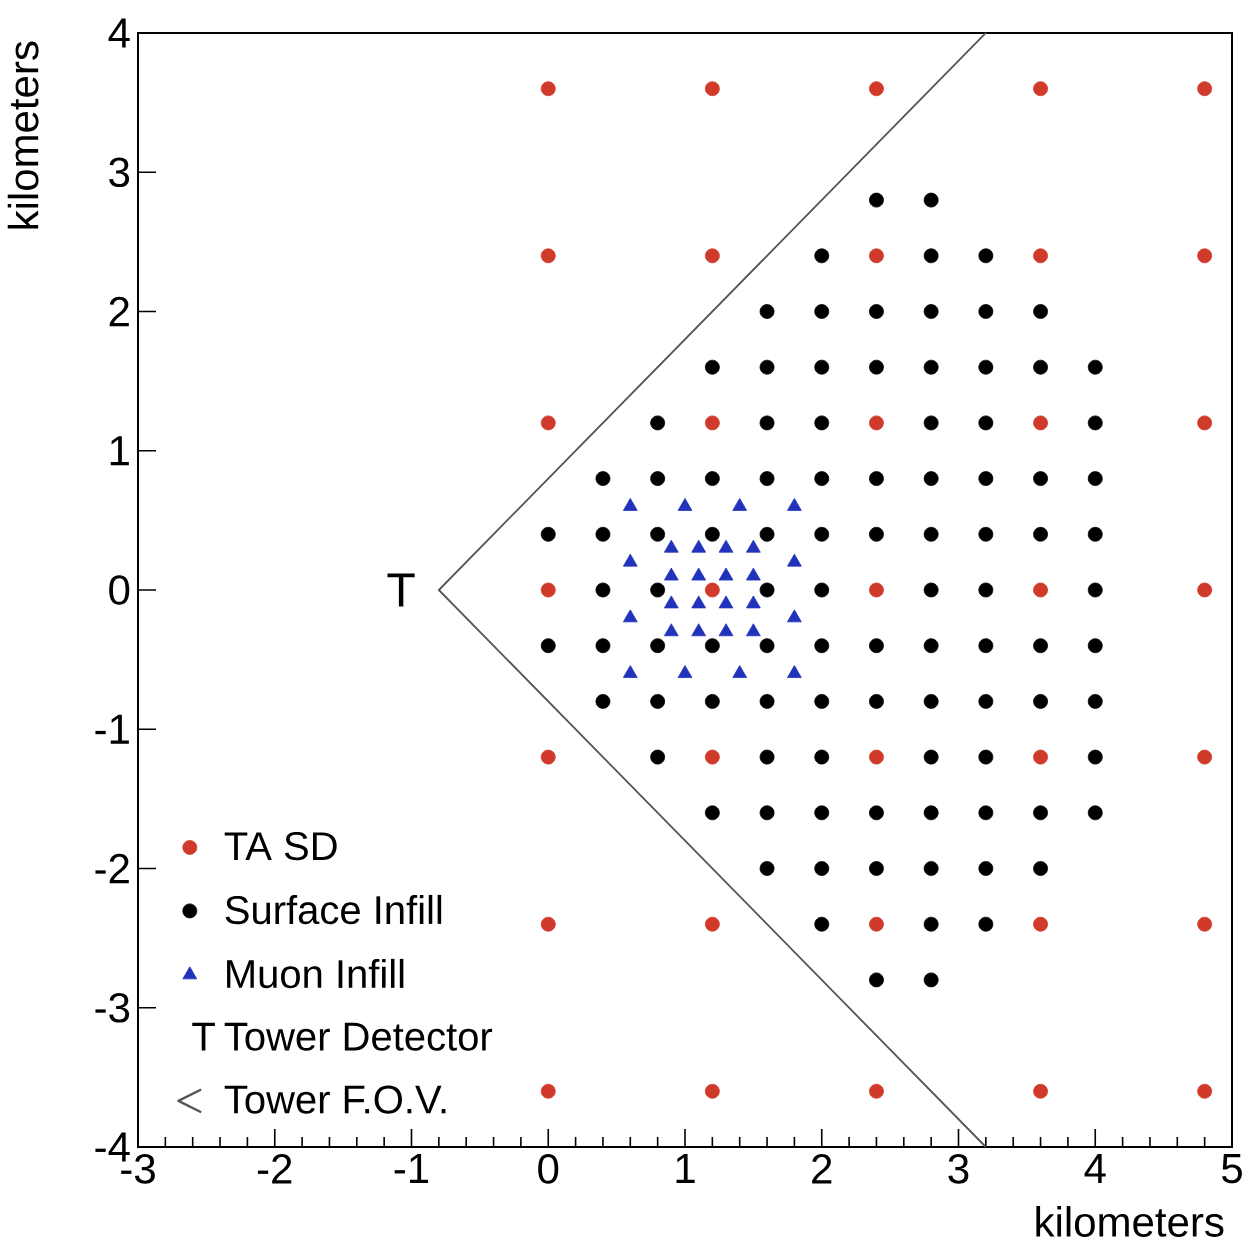 Image resolution: width=1250 pixels, height=1252 pixels. What do you see at coordinates (119, 451) in the screenshot?
I see `y-tick-label: 1` at bounding box center [119, 451].